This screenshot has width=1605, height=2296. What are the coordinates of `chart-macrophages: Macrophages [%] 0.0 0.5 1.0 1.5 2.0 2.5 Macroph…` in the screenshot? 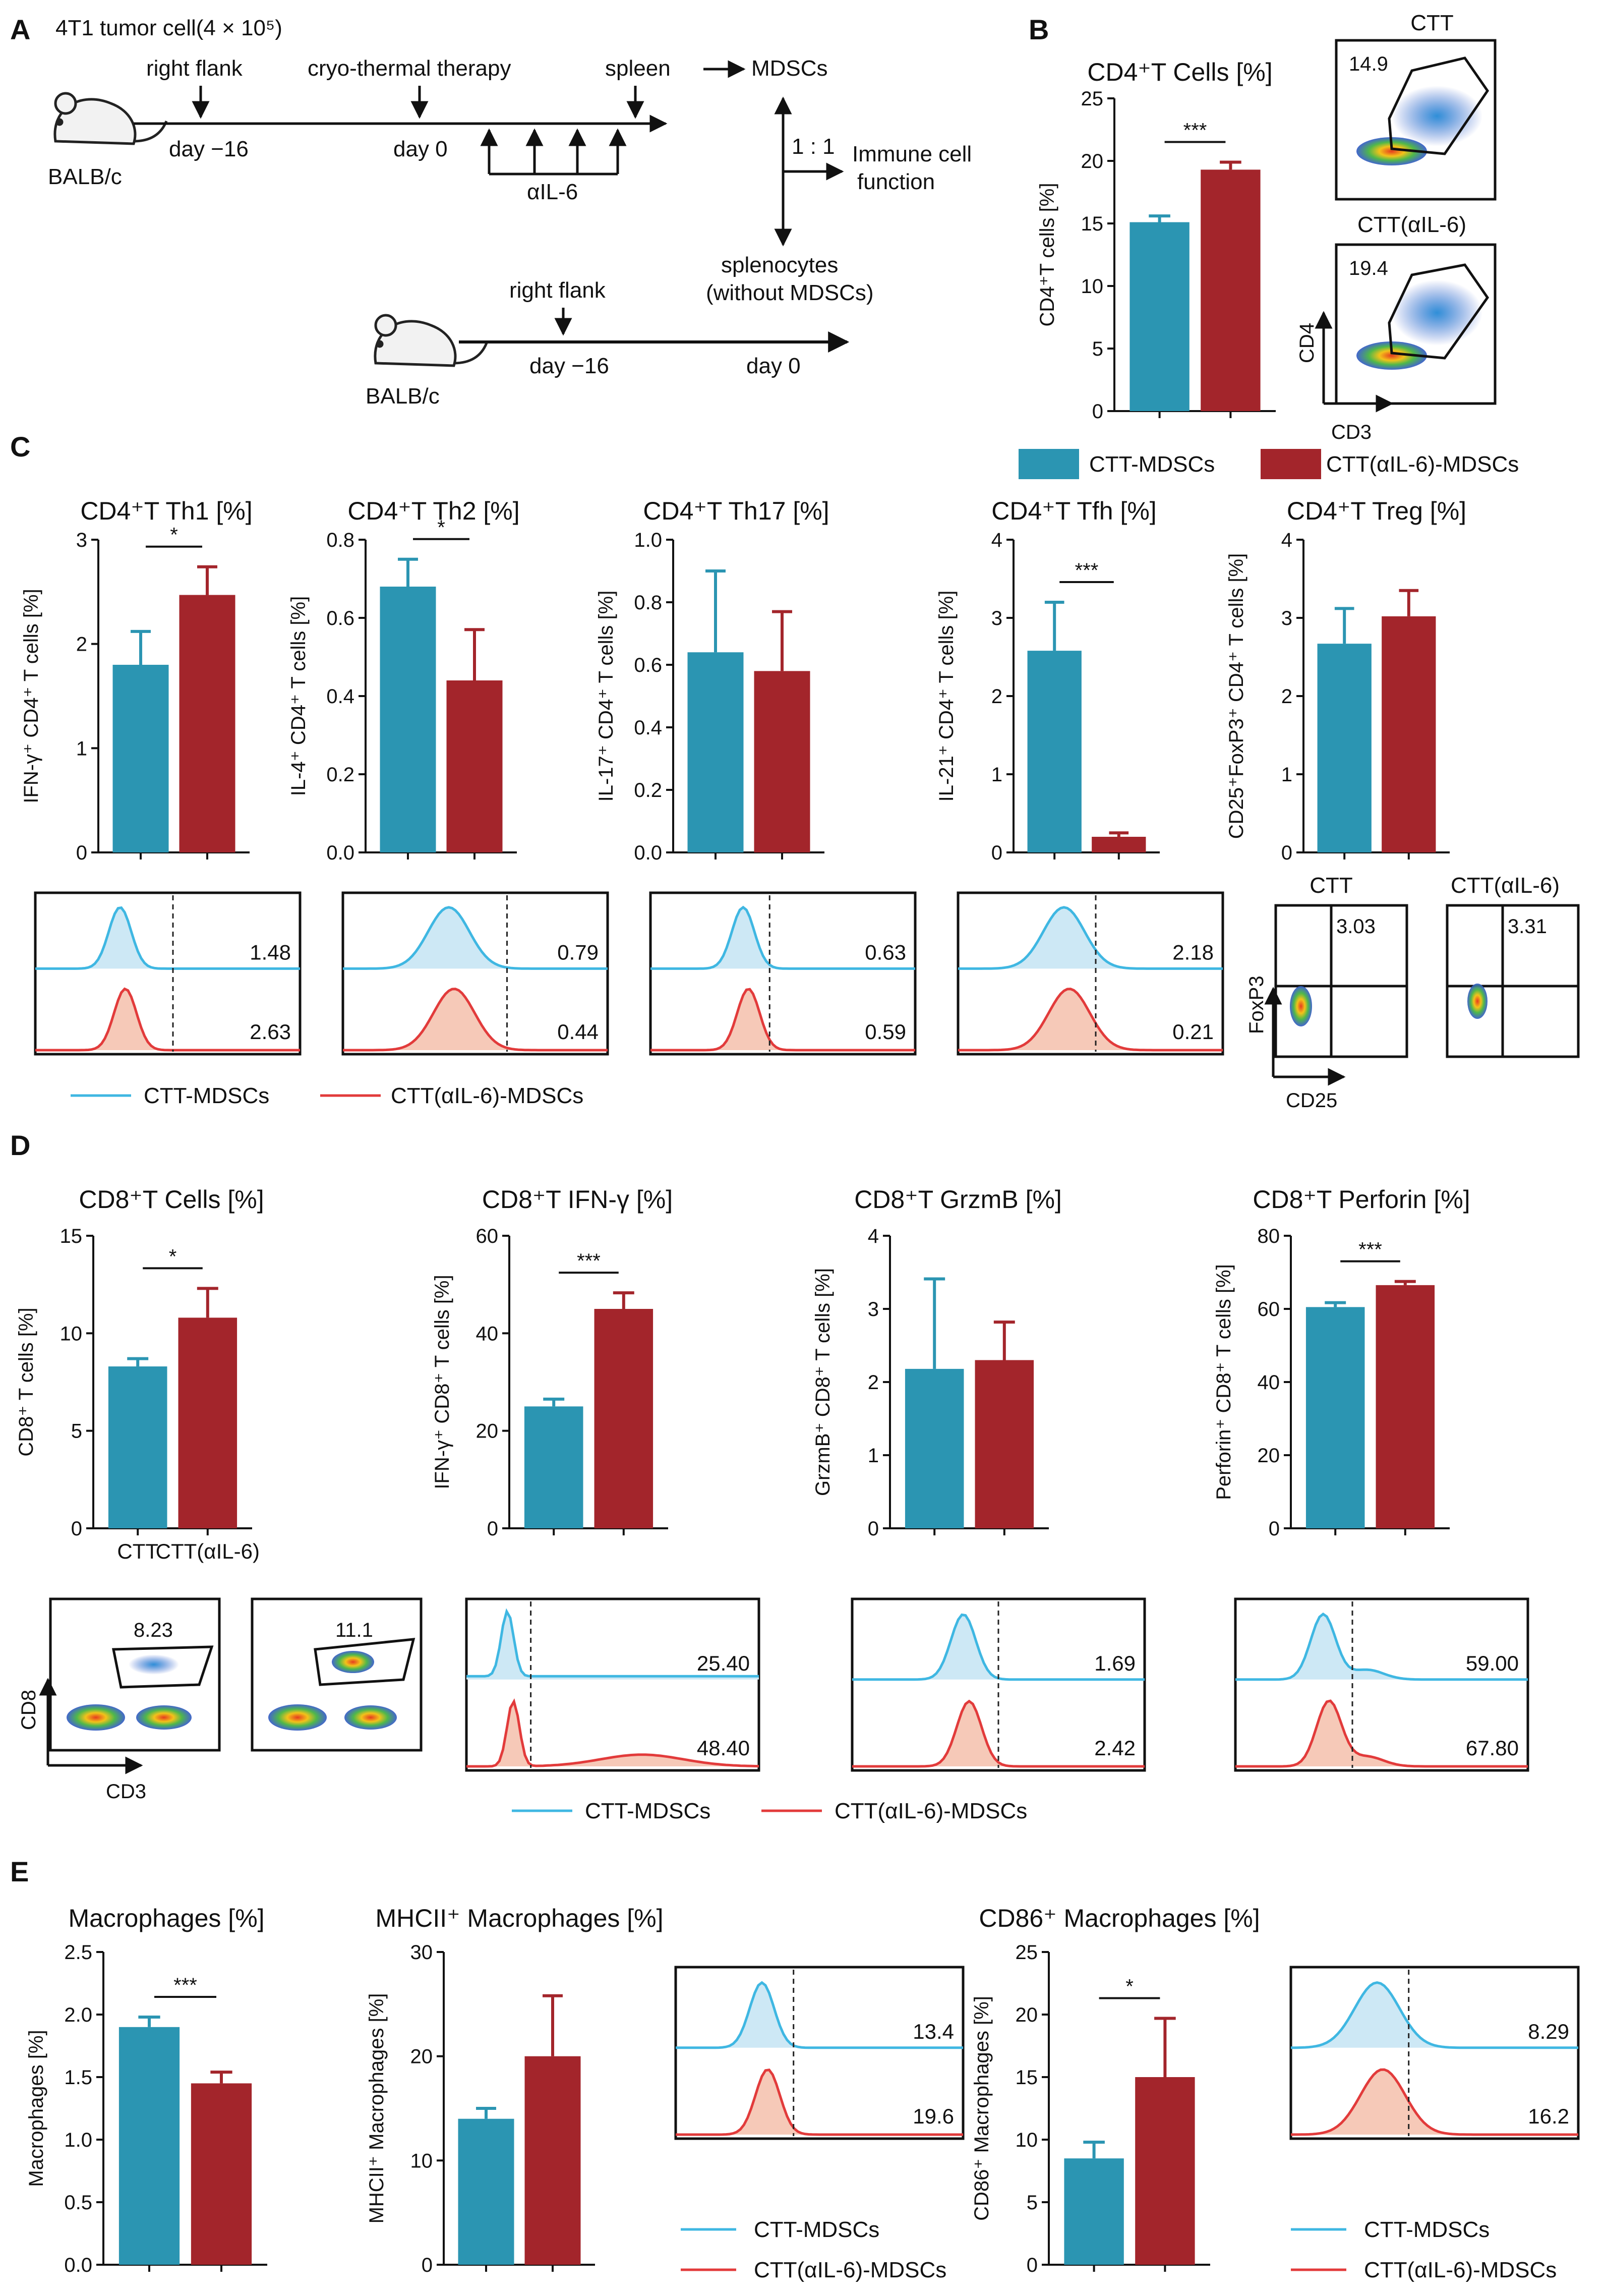 It's located at (146, 2090).